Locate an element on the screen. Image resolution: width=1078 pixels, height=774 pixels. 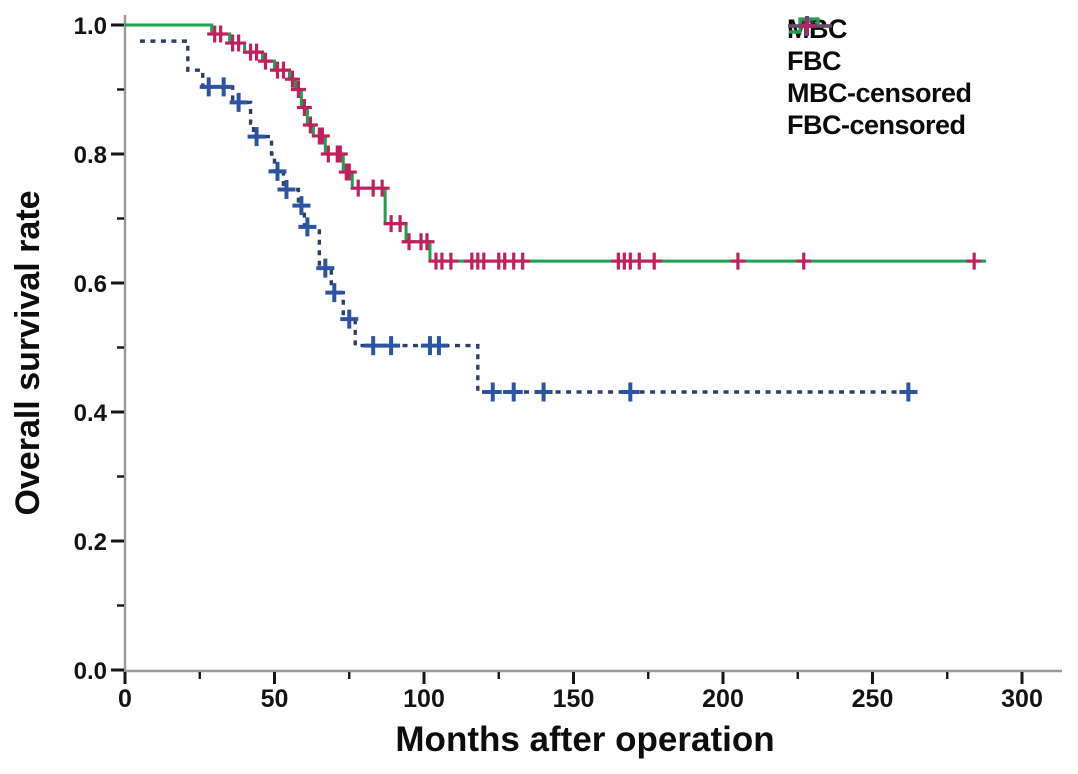
x-tick-label: 200 is located at coordinates (723, 699).